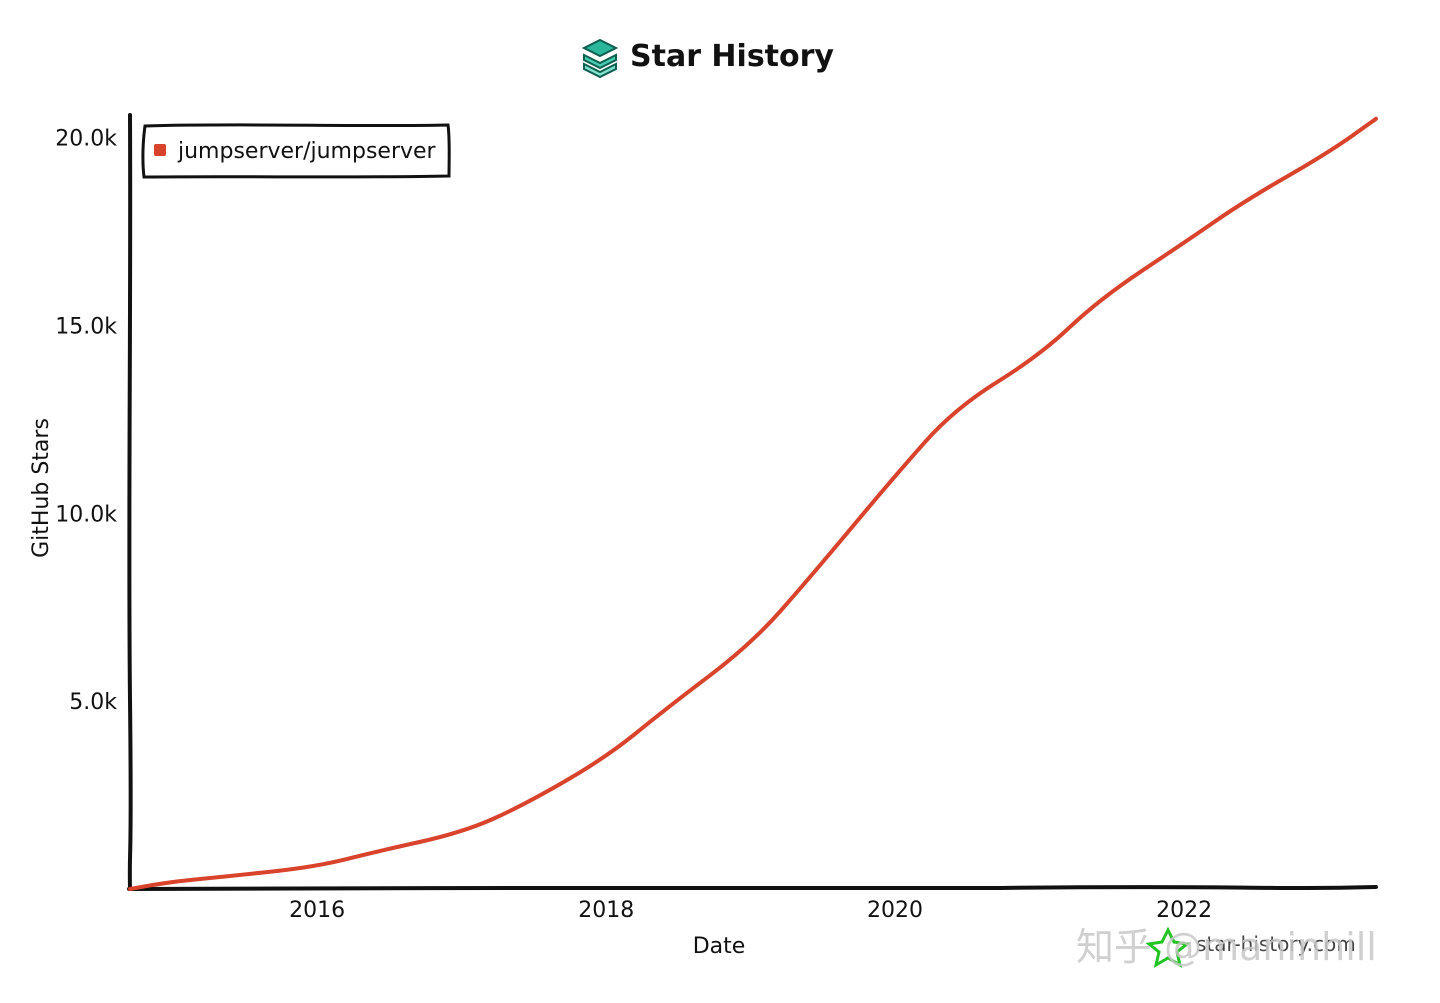 The width and height of the screenshot is (1440, 1003). I want to click on x-tick-label: 2020, so click(895, 910).